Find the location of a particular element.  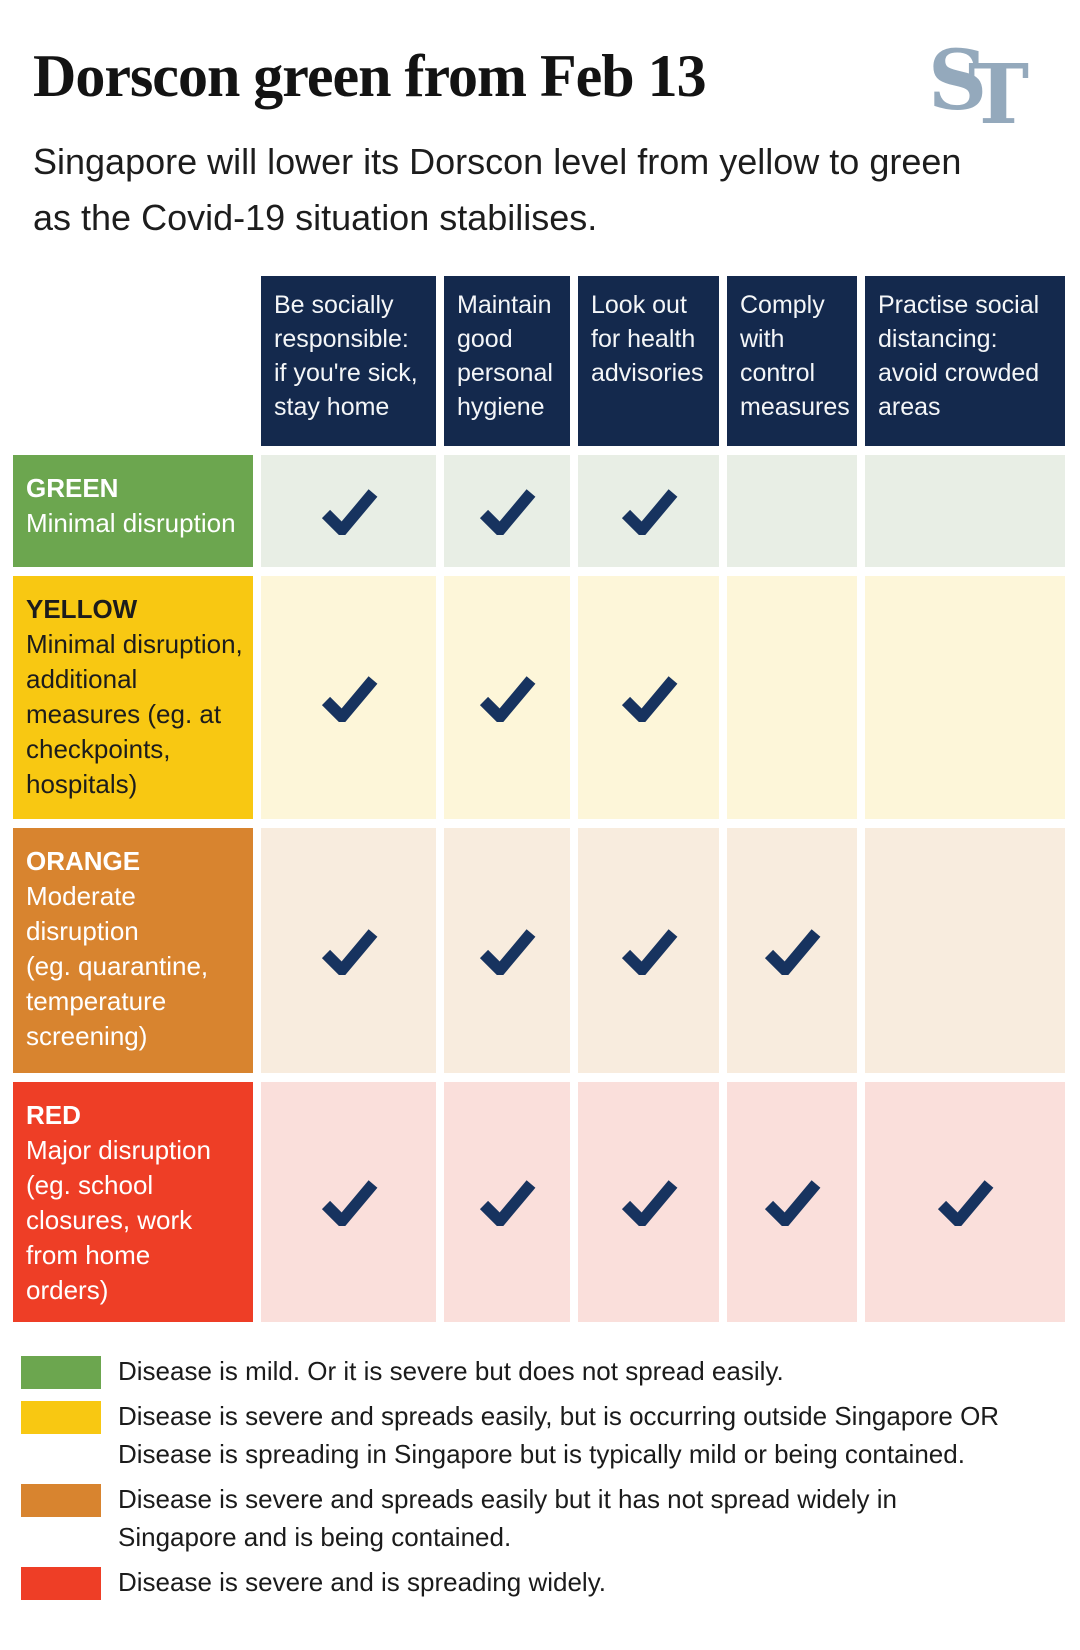

cell-red-col1 is located at coordinates (348, 1202).